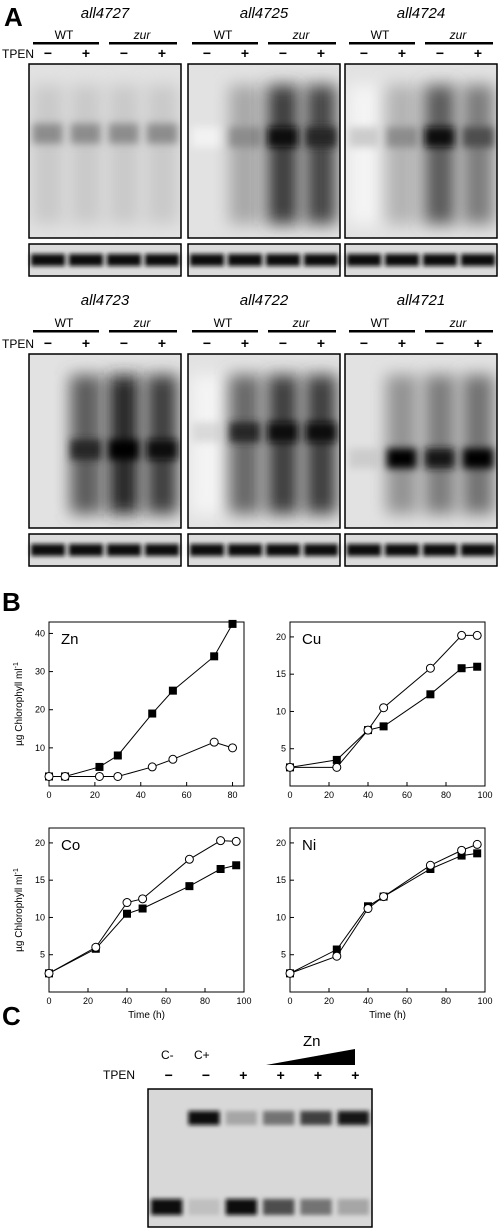 Image resolution: width=500 pixels, height=1231 pixels. Describe the element at coordinates (105, 13) in the screenshot. I see `gene-label: all4727` at that location.